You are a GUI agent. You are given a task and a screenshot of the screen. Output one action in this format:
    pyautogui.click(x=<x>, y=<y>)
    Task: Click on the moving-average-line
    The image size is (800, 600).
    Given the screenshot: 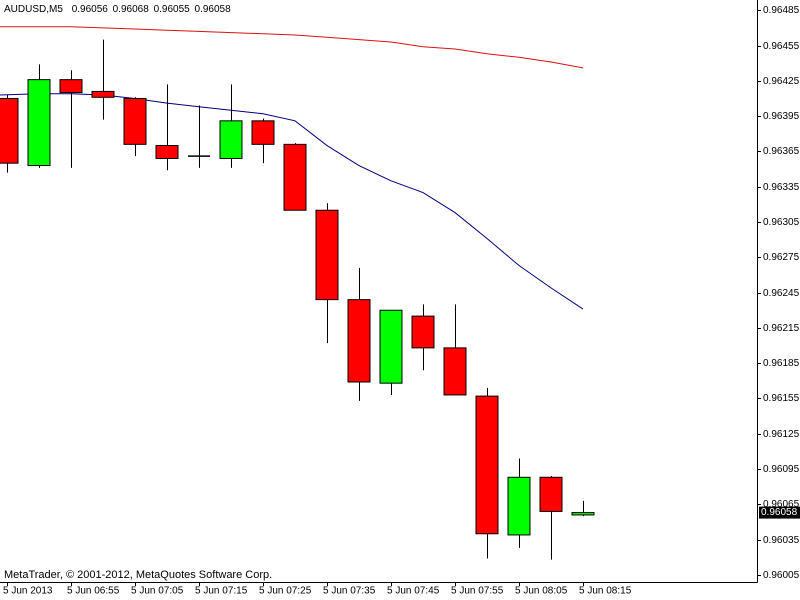 What is the action you would take?
    pyautogui.click(x=292, y=47)
    